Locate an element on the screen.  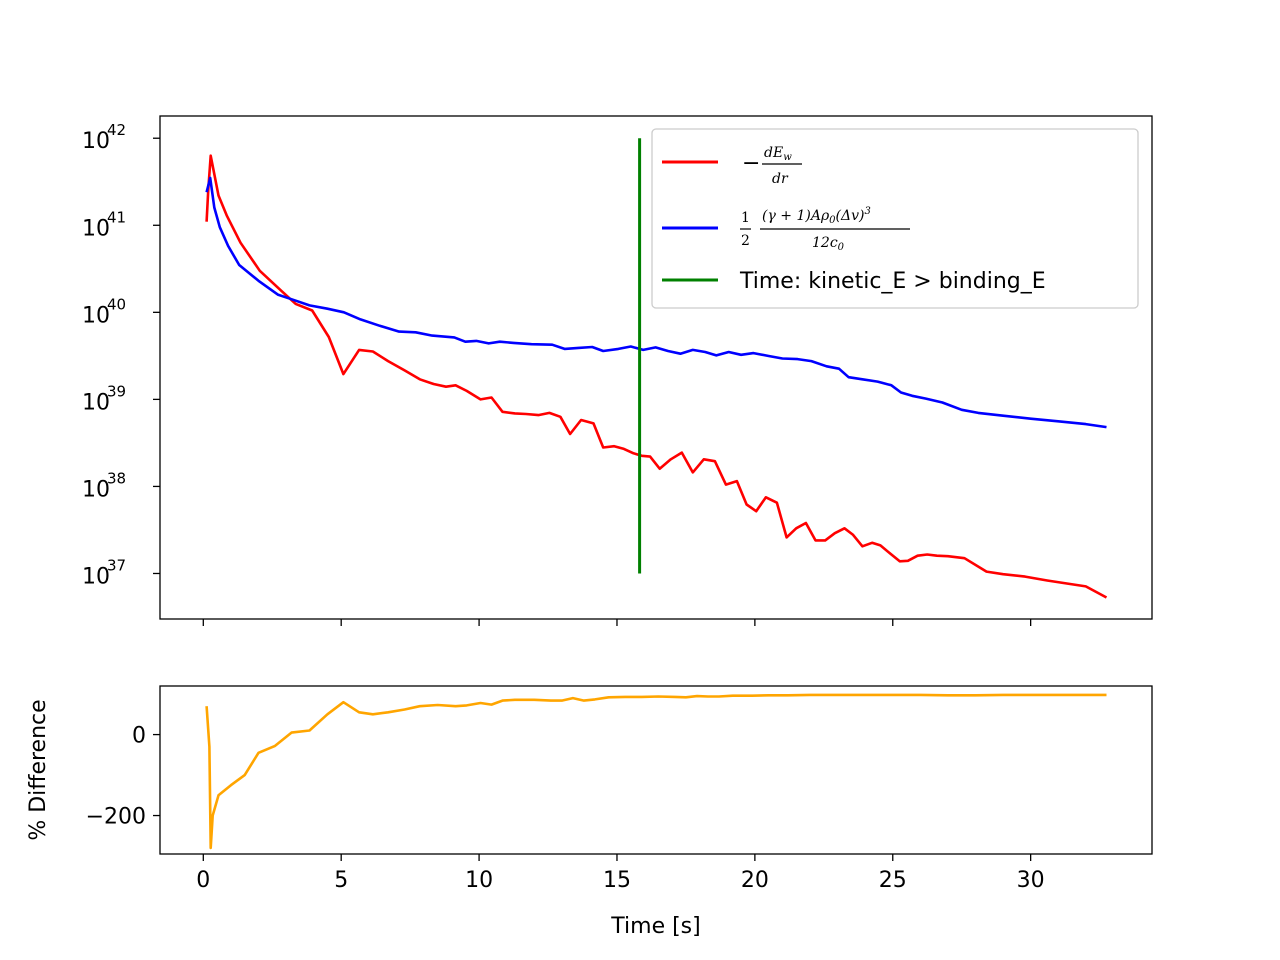
percent-difference-line is located at coordinates (656, 771).